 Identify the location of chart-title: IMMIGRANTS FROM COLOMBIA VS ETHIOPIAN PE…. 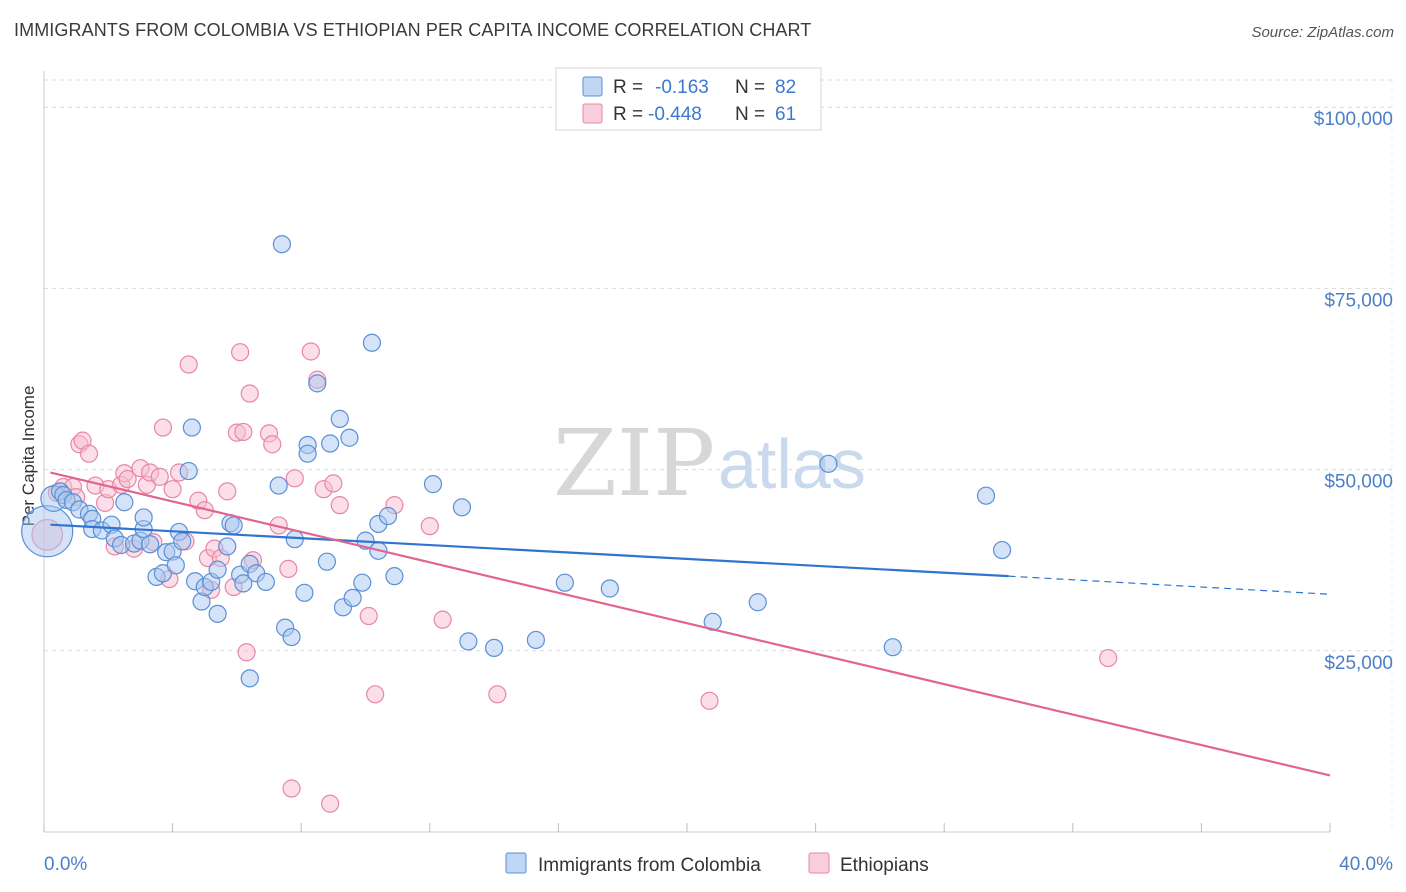
(413, 30).